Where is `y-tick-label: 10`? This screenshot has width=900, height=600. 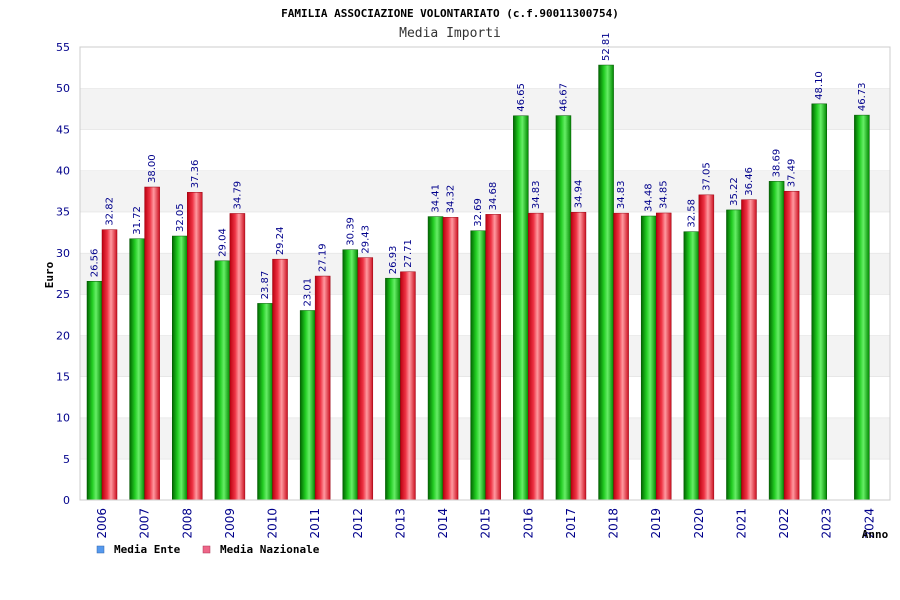
y-tick-label: 10 is located at coordinates (63, 418).